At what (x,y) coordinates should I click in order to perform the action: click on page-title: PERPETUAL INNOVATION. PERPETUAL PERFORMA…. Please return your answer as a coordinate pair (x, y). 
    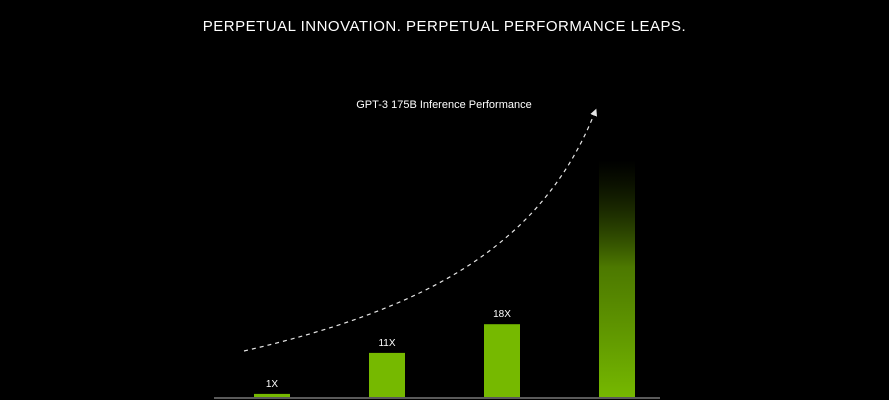
    Looking at the image, I should click on (444, 26).